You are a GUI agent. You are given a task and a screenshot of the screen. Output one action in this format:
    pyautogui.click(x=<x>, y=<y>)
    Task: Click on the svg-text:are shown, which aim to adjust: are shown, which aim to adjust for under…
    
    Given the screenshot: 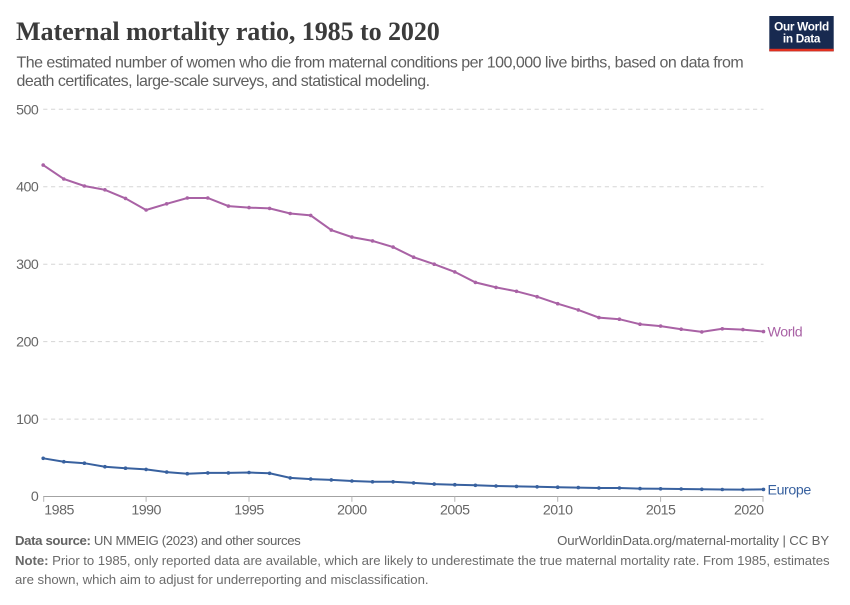 What is the action you would take?
    pyautogui.click(x=221, y=579)
    